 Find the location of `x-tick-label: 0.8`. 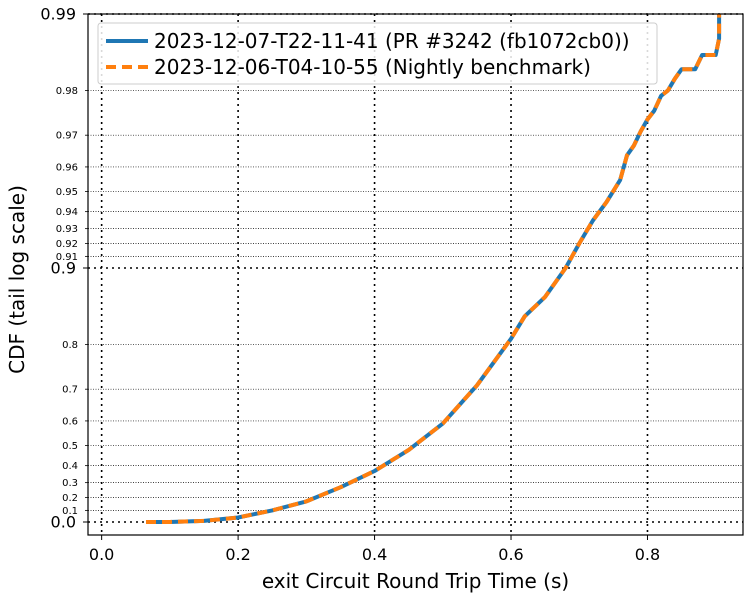

x-tick-label: 0.8 is located at coordinates (647, 554).